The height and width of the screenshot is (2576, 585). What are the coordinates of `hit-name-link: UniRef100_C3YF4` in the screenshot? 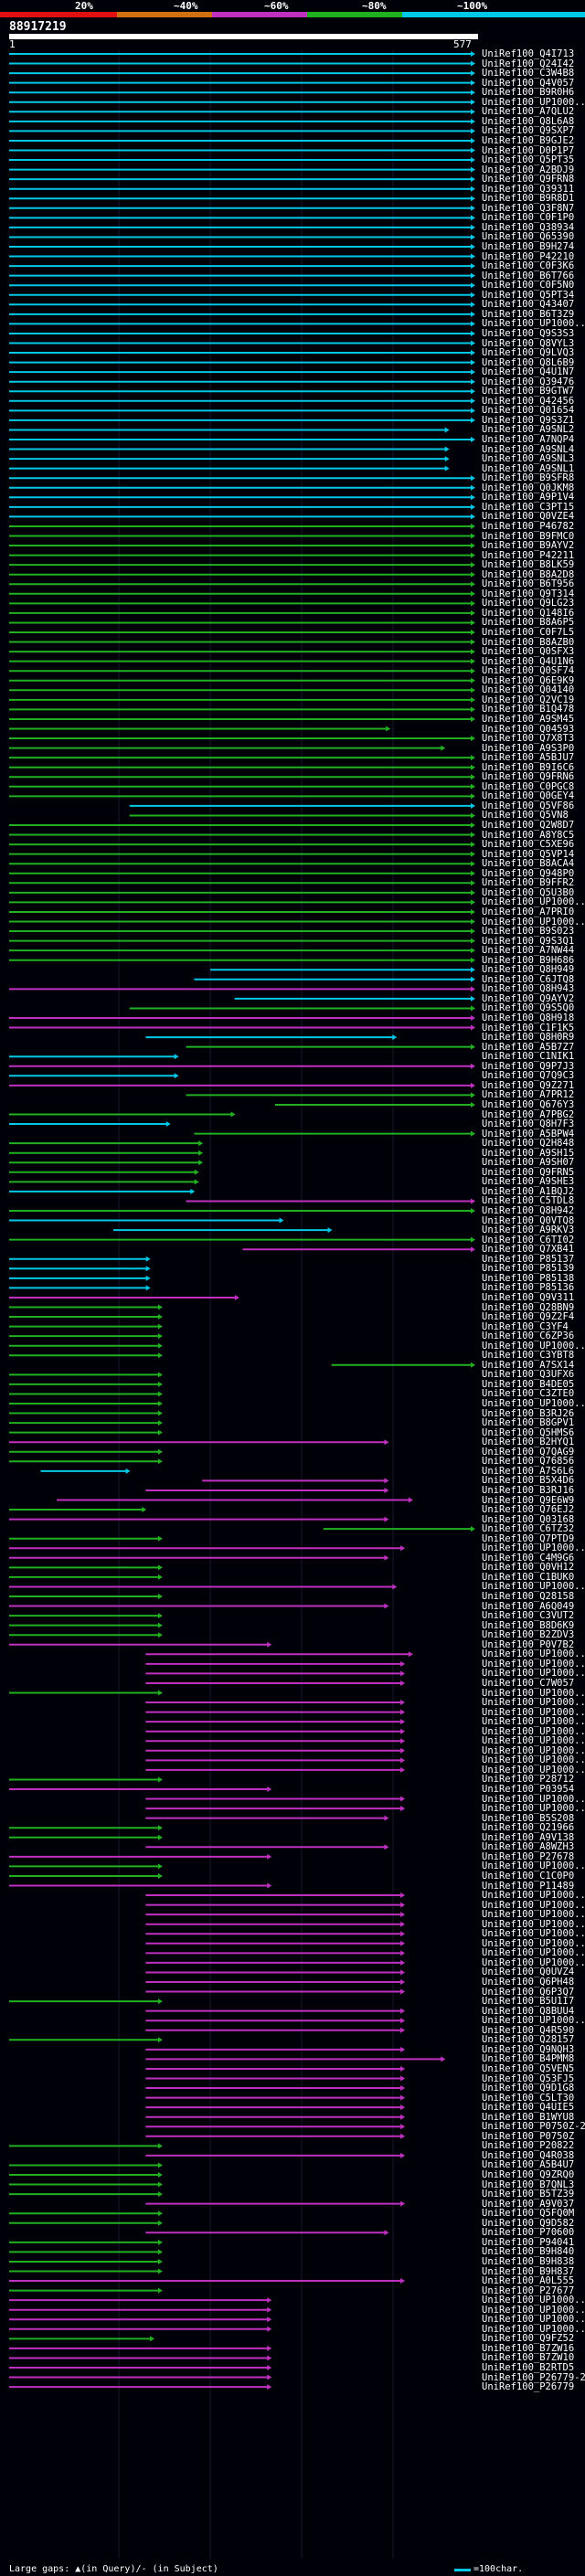 It's located at (525, 1326).